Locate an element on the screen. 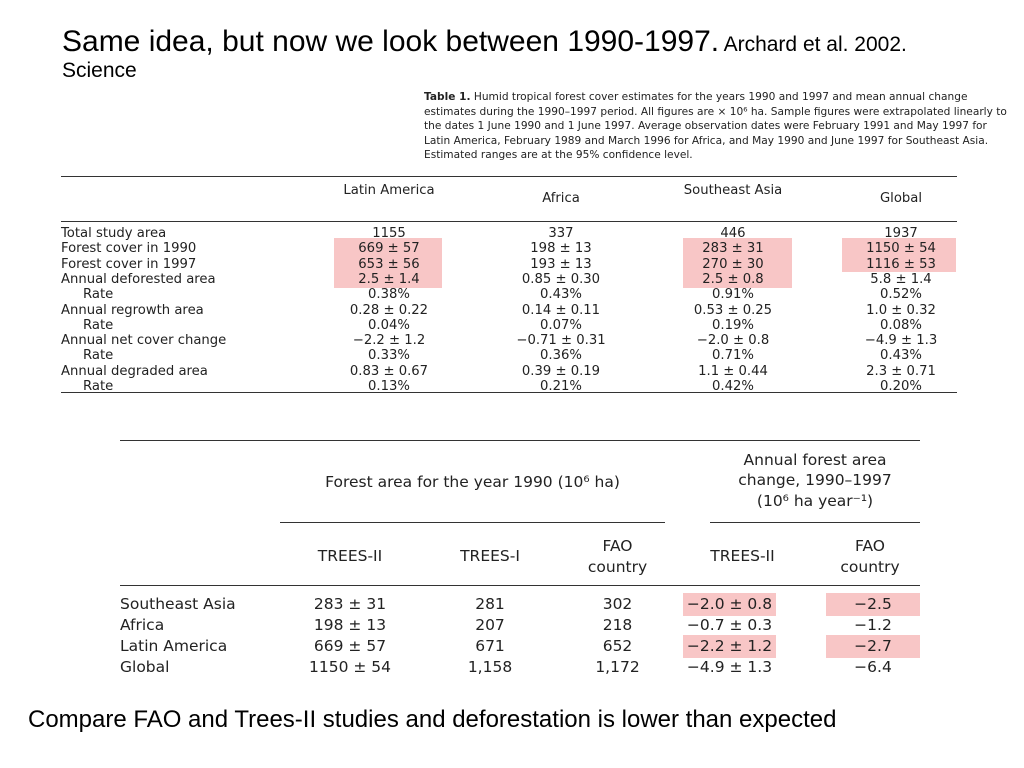 The image size is (1024, 768). table2-row-label: Latin America is located at coordinates (174, 646).